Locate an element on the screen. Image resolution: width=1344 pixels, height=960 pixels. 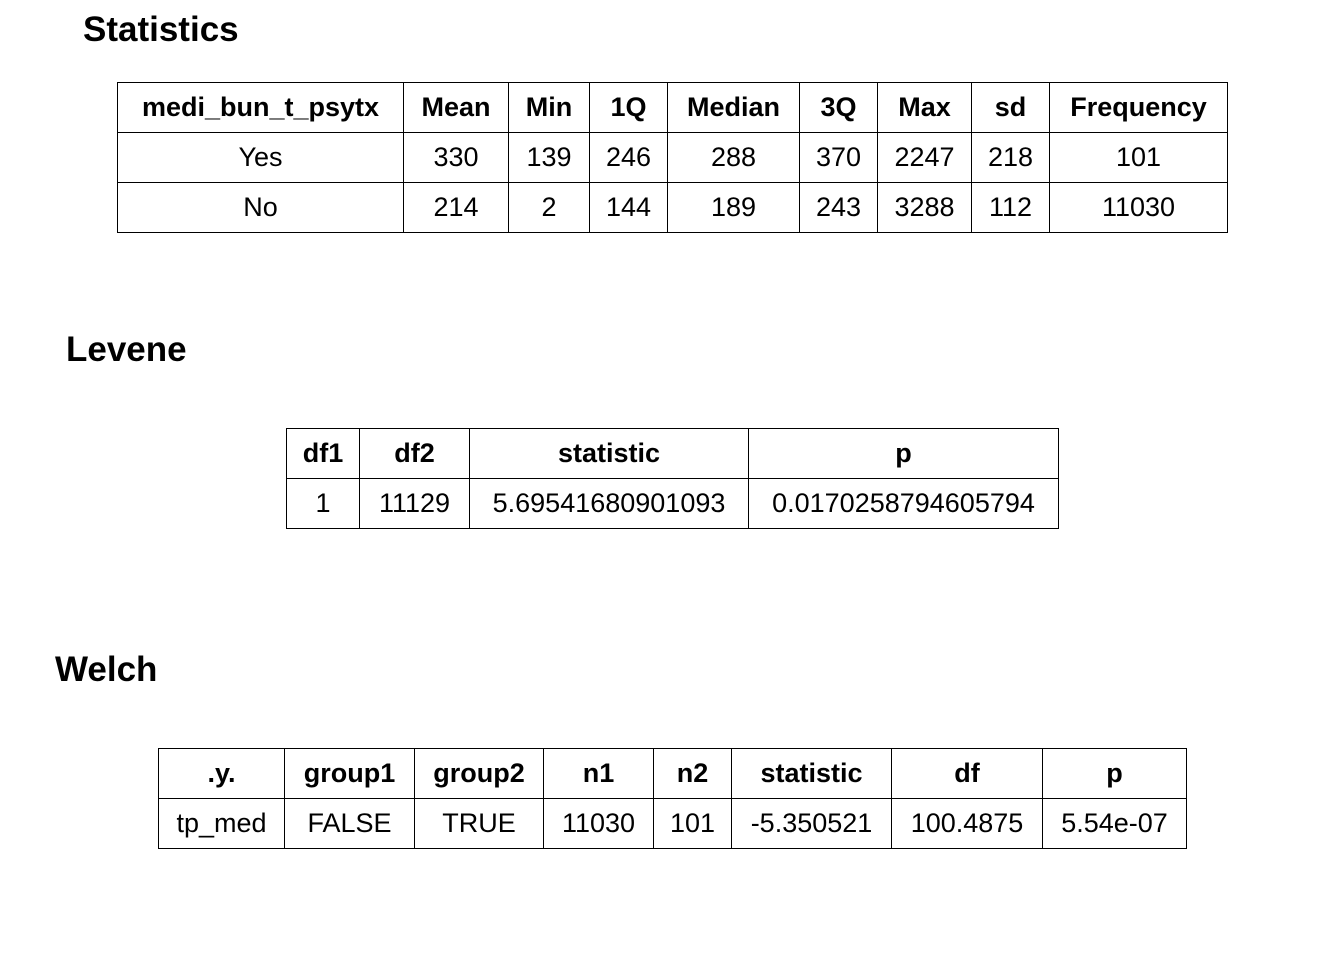
cell: 288 is located at coordinates (733, 157).